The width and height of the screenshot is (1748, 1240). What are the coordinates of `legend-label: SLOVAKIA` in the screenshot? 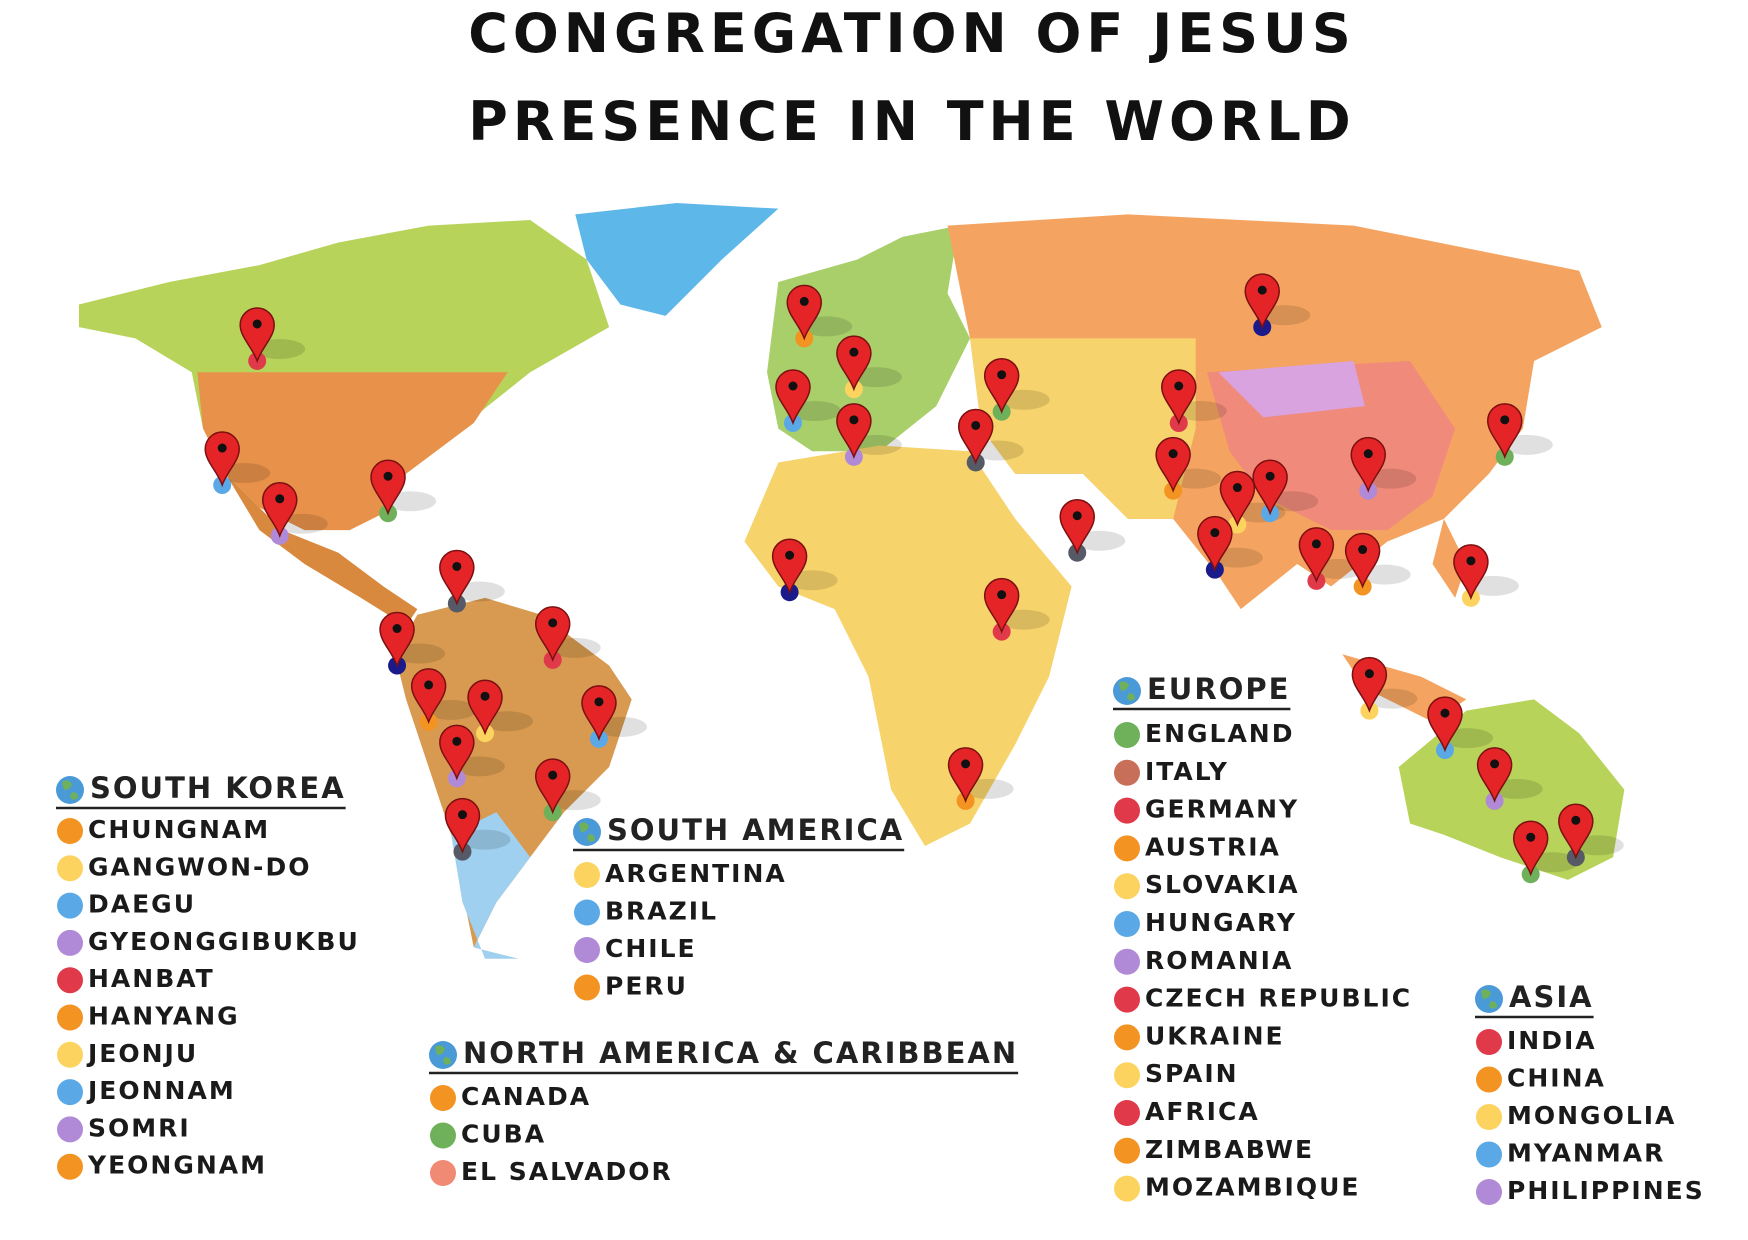 It's located at (1222, 884).